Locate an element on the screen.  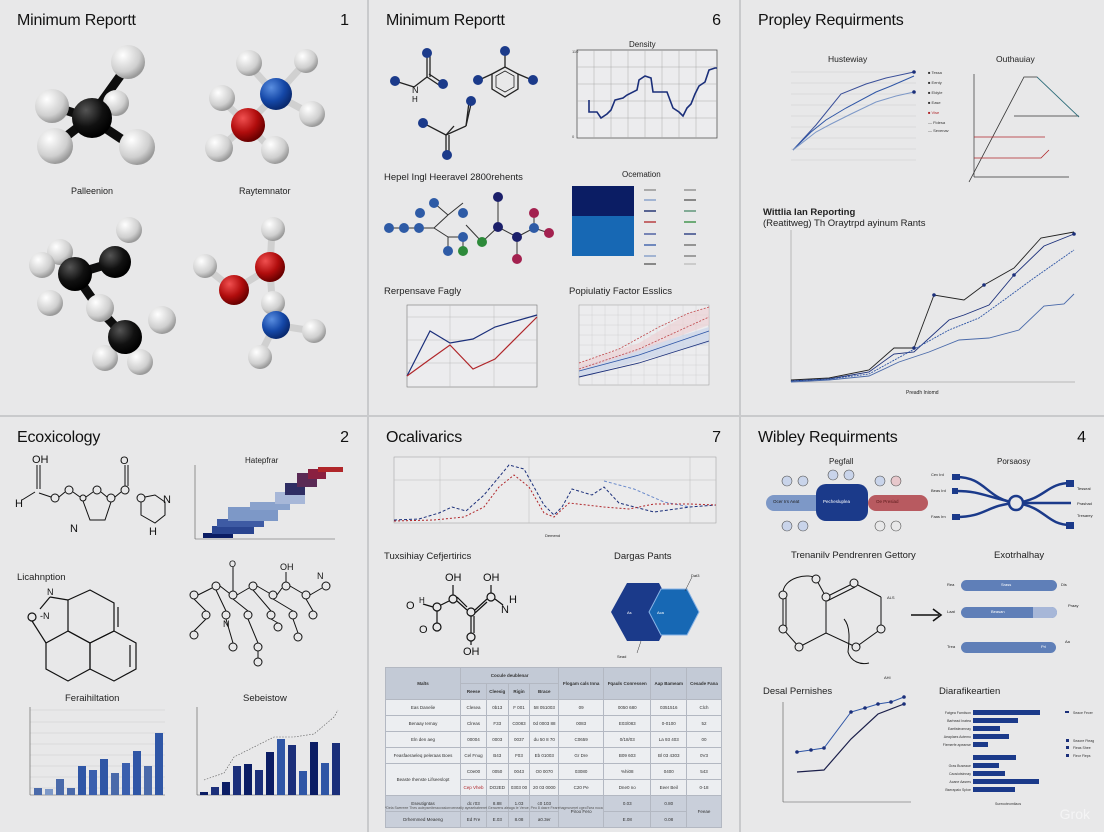
stacked-block-legend is located at coordinates (634, 225).